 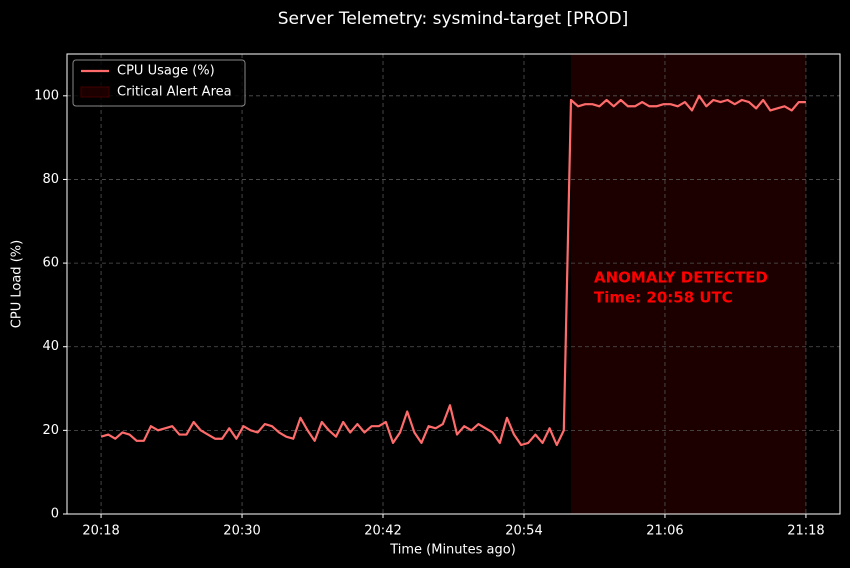 What do you see at coordinates (100, 531) in the screenshot?
I see `x-tick-label: 20:18` at bounding box center [100, 531].